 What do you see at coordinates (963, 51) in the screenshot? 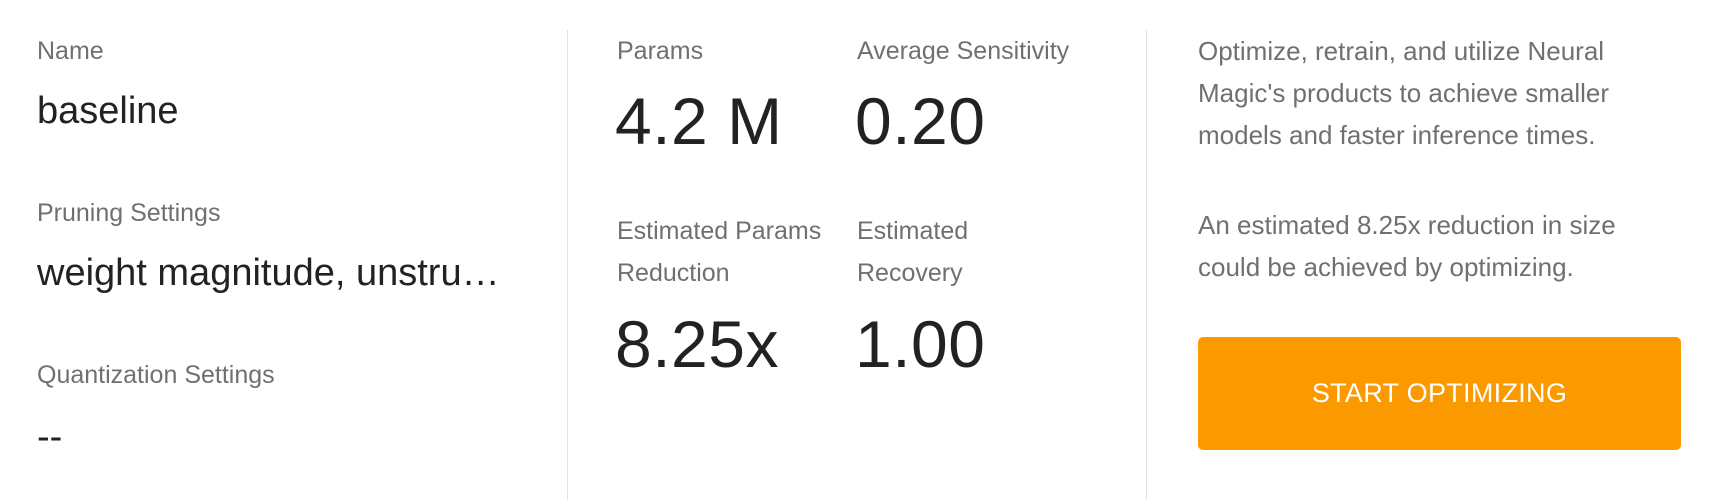
I see `average-sensitivity-label: Average Sensitivity` at bounding box center [963, 51].